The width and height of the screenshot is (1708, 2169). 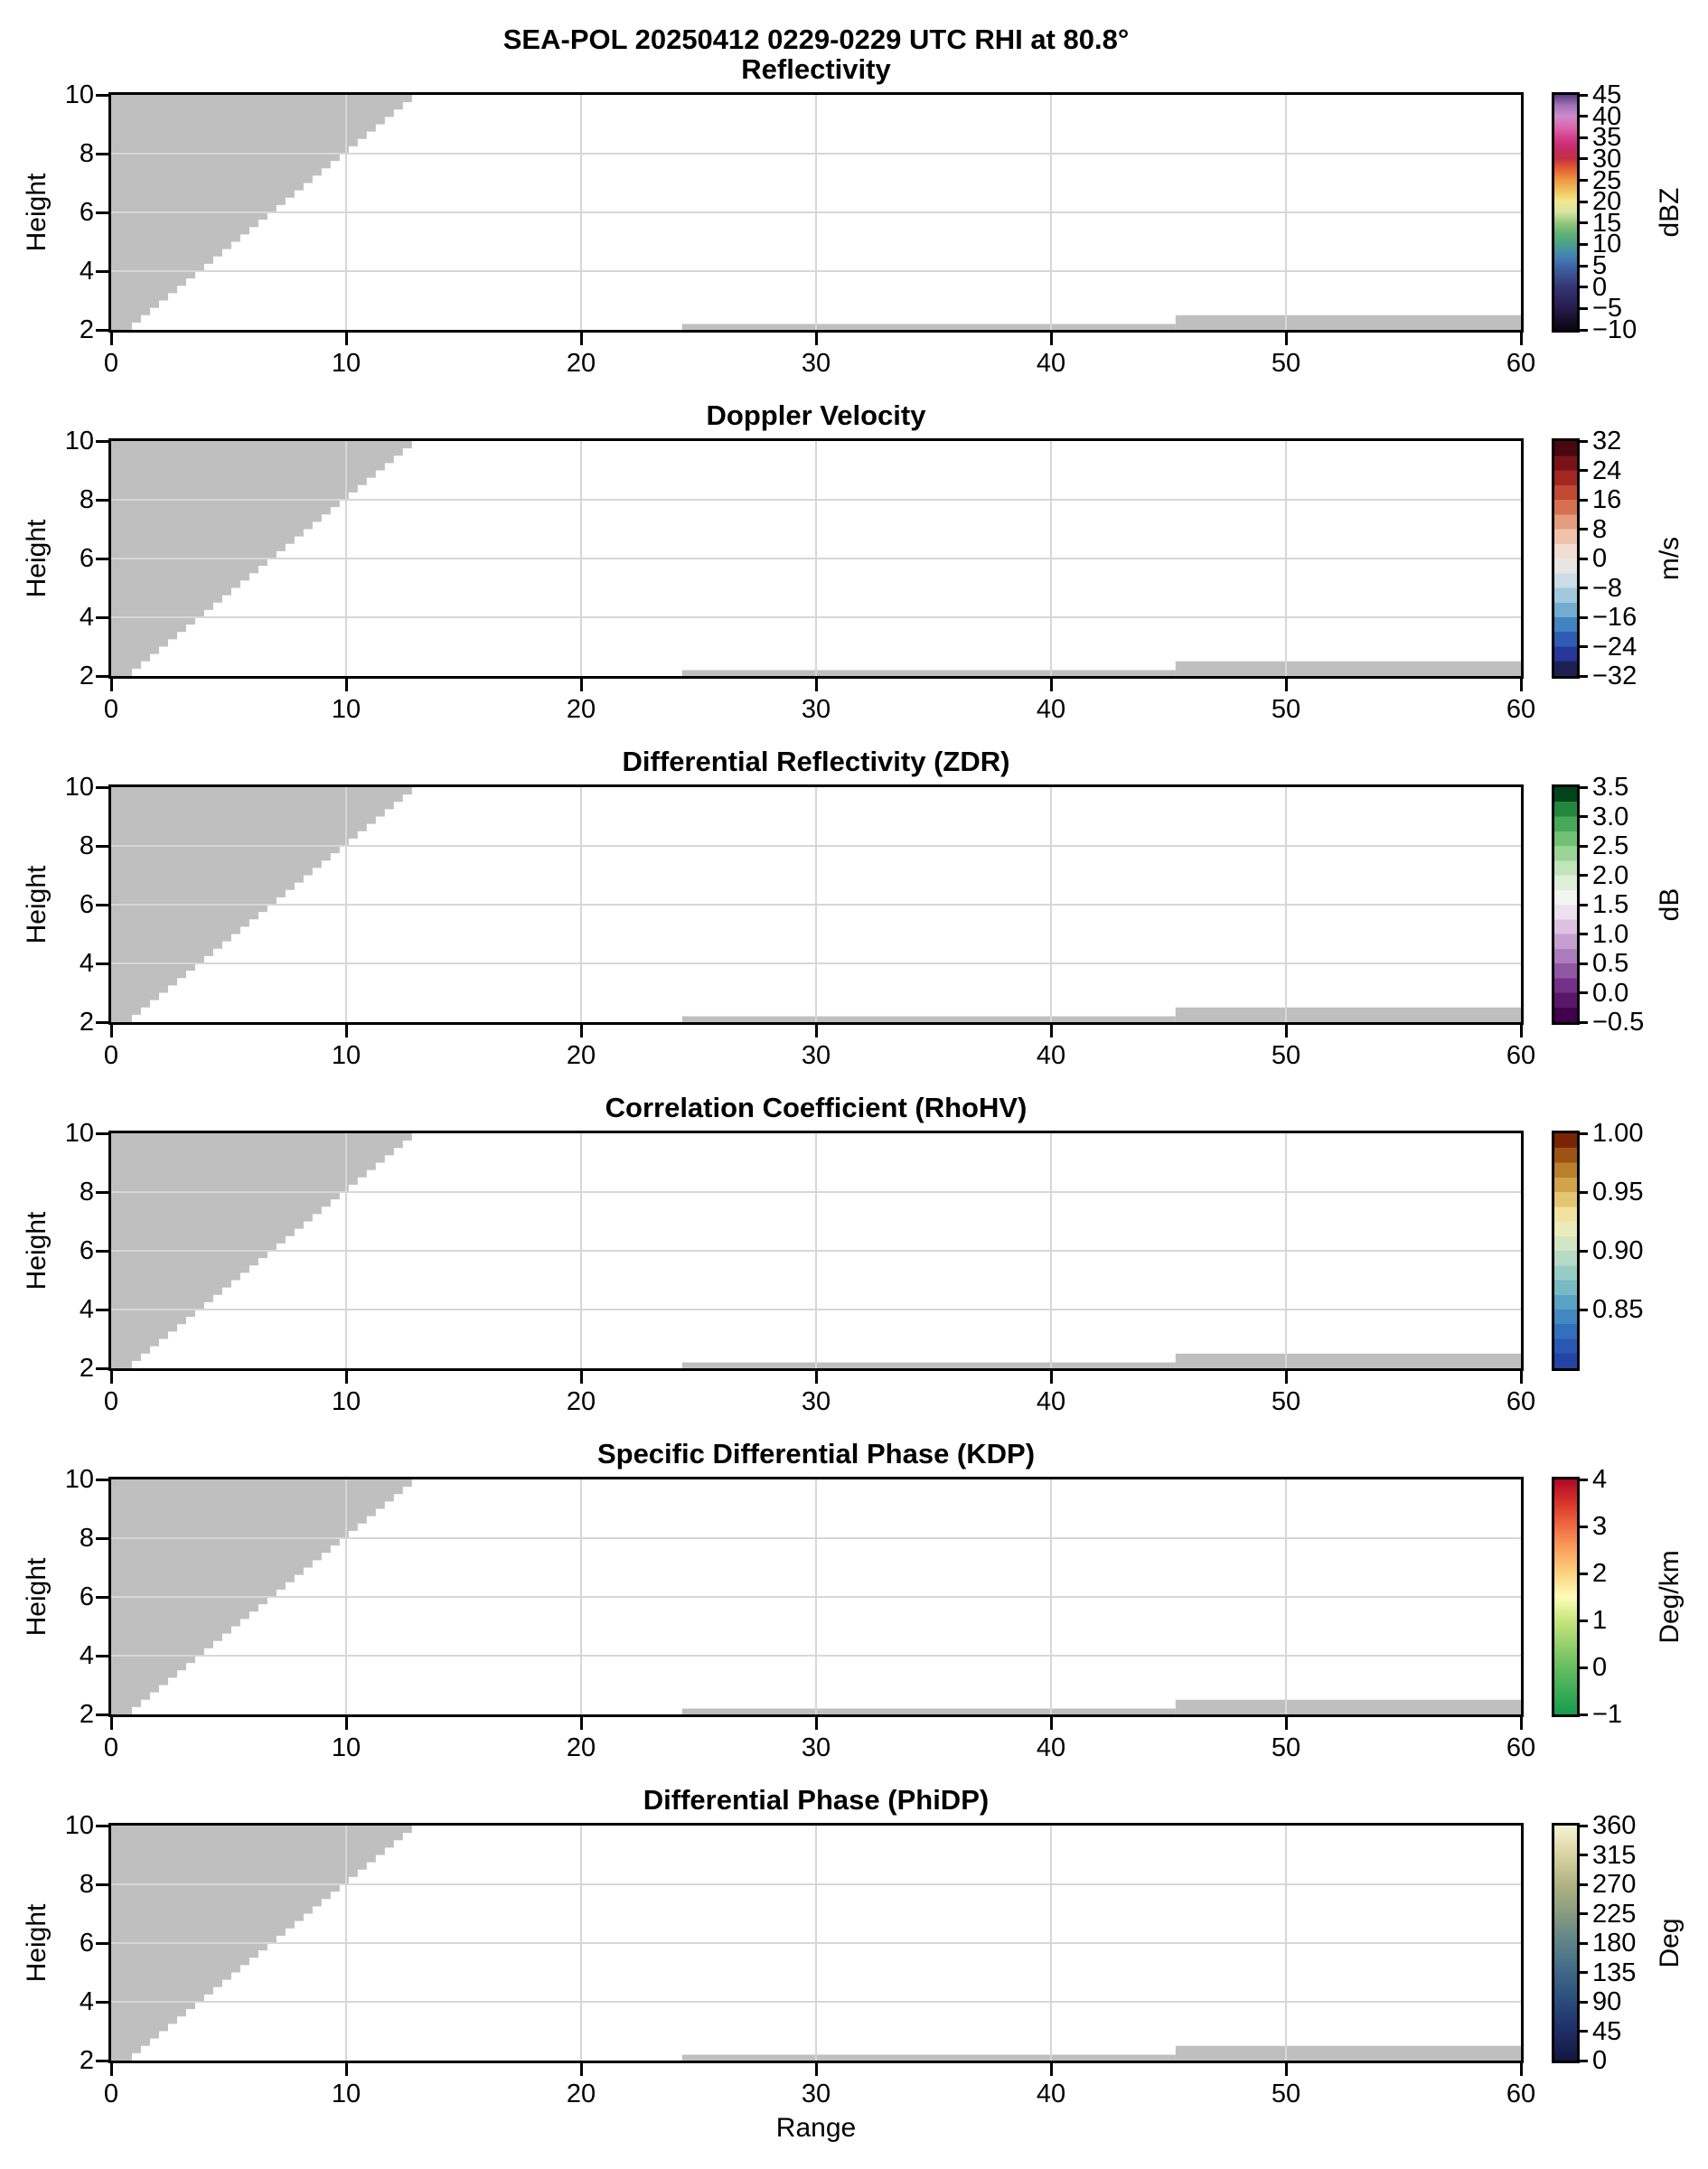 I want to click on colorbar-differential-phase-phidp, so click(x=1566, y=1943).